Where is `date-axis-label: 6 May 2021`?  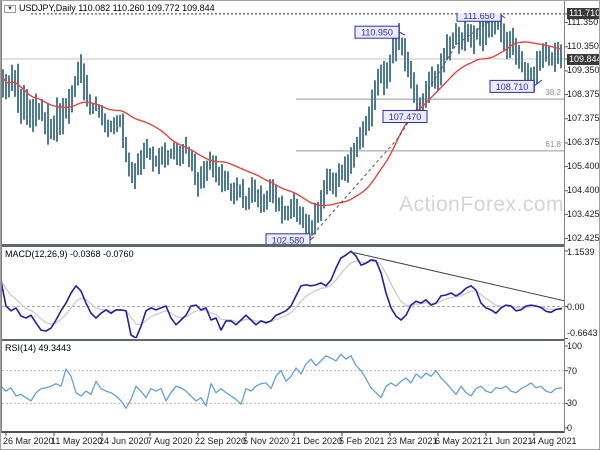 date-axis-label: 6 May 2021 is located at coordinates (459, 441).